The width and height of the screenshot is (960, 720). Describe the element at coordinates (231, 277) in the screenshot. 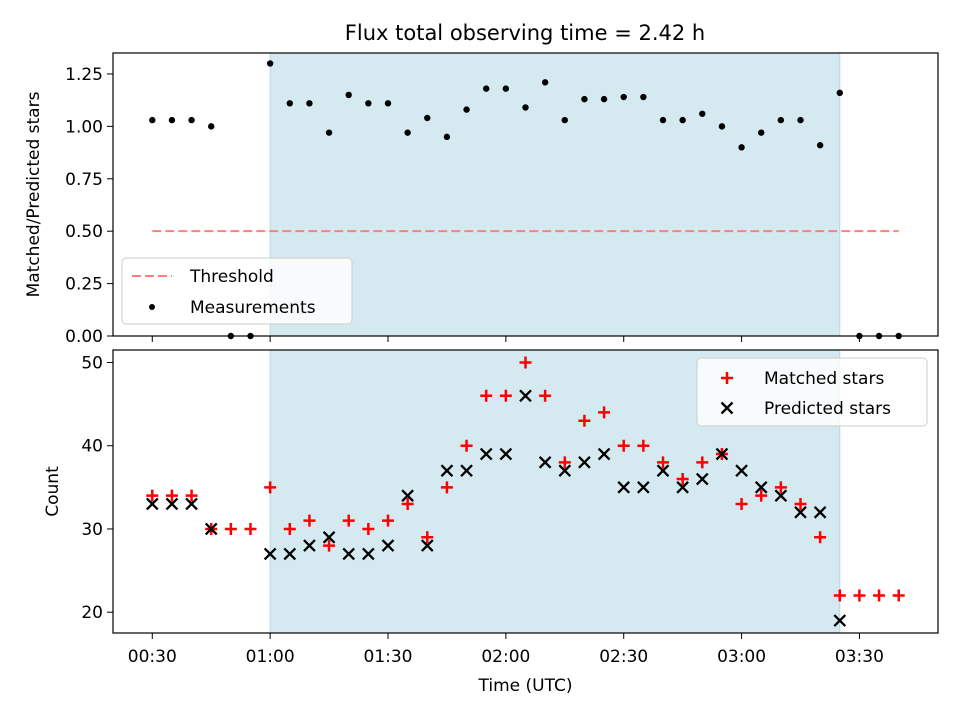

I see `legend-threshold-label: Threshold` at that location.